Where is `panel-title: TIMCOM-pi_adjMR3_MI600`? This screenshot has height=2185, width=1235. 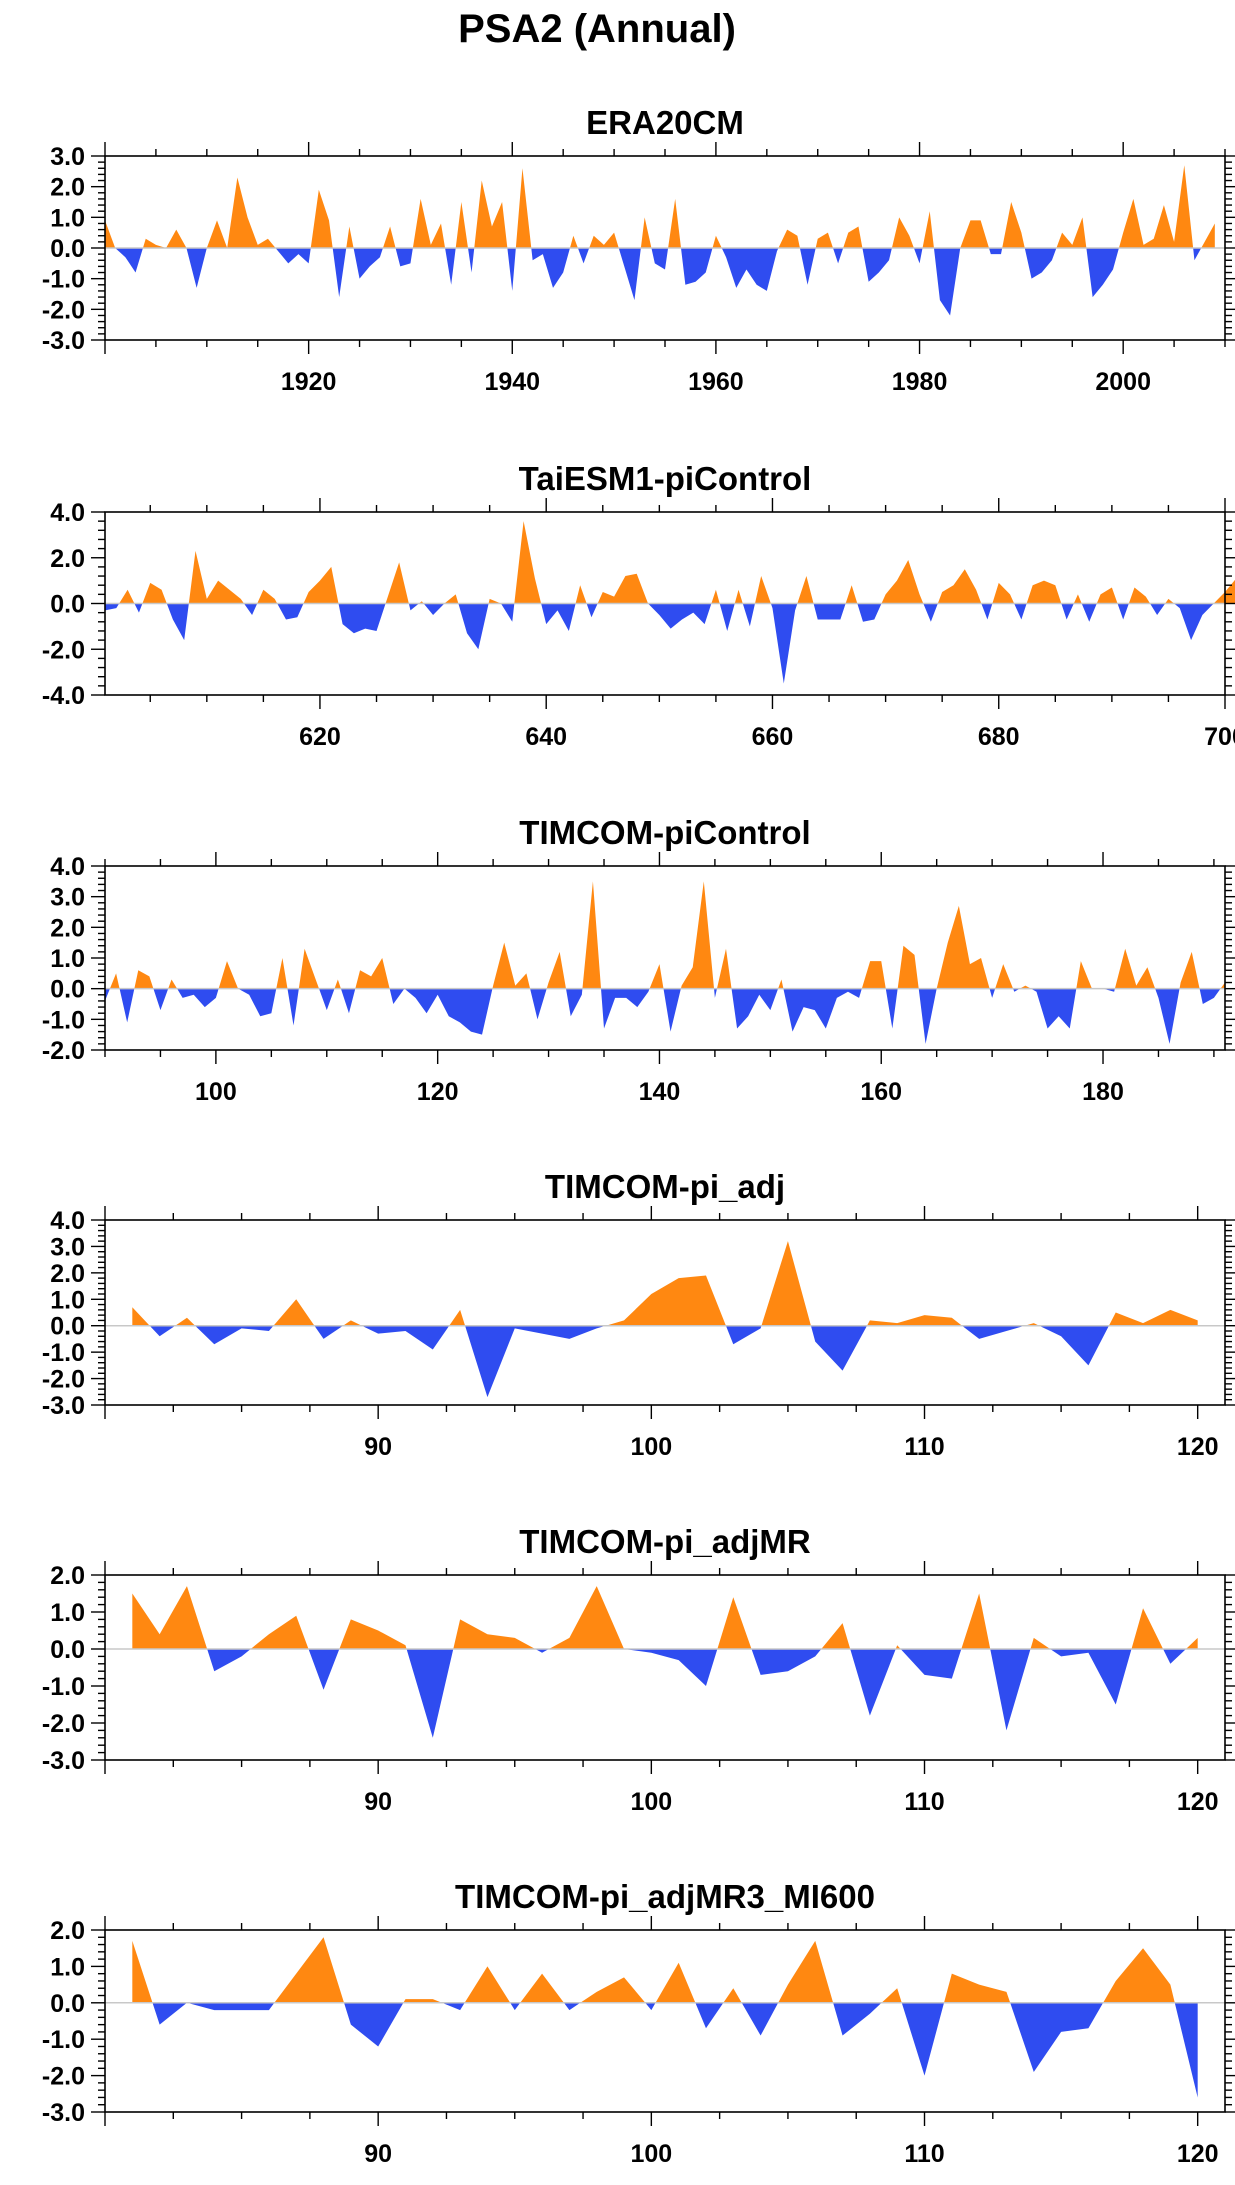 panel-title: TIMCOM-pi_adjMR3_MI600 is located at coordinates (665, 1896).